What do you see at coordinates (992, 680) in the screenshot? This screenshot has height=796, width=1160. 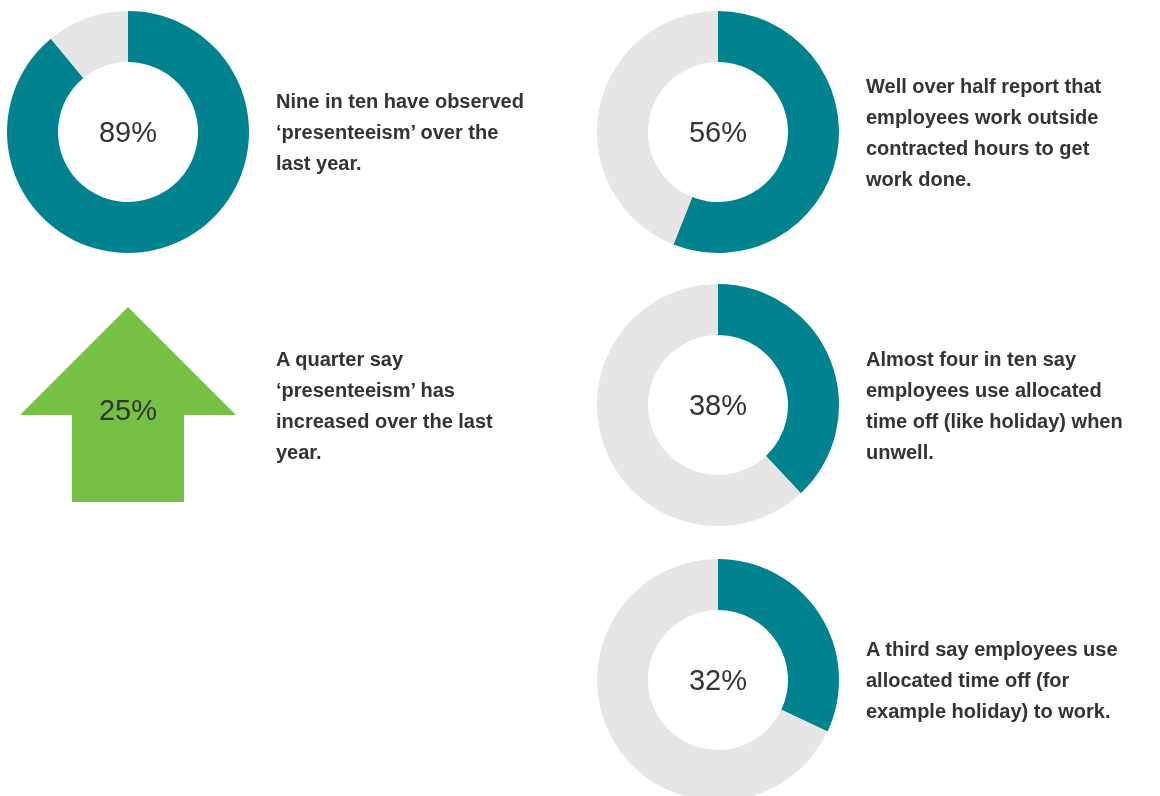 I see `text: A third say employees use allocated time off (for example holiday) to work.` at bounding box center [992, 680].